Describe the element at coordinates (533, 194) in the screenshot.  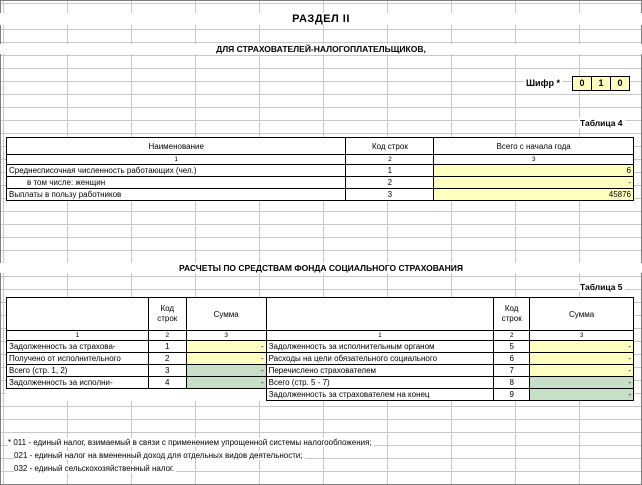
I see `row-value-cell: 45876` at that location.